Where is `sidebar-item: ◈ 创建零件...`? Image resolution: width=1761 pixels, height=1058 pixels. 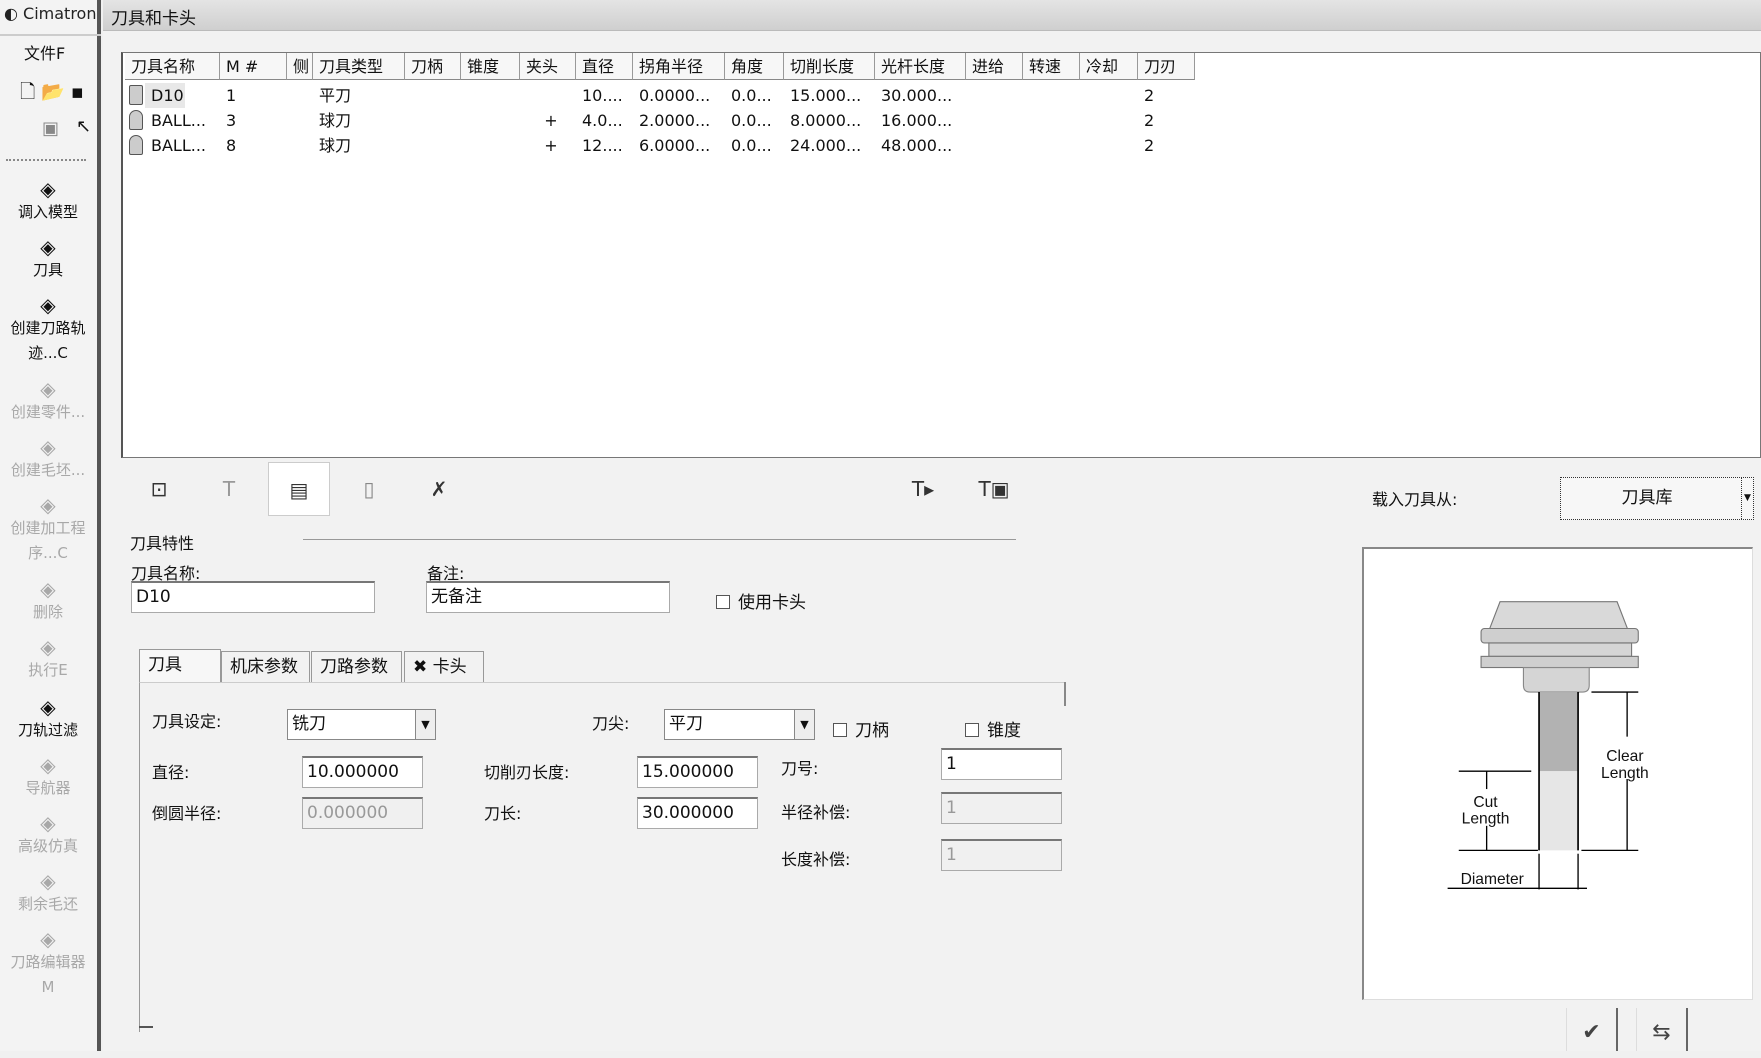 sidebar-item: ◈ 创建零件... is located at coordinates (48, 401).